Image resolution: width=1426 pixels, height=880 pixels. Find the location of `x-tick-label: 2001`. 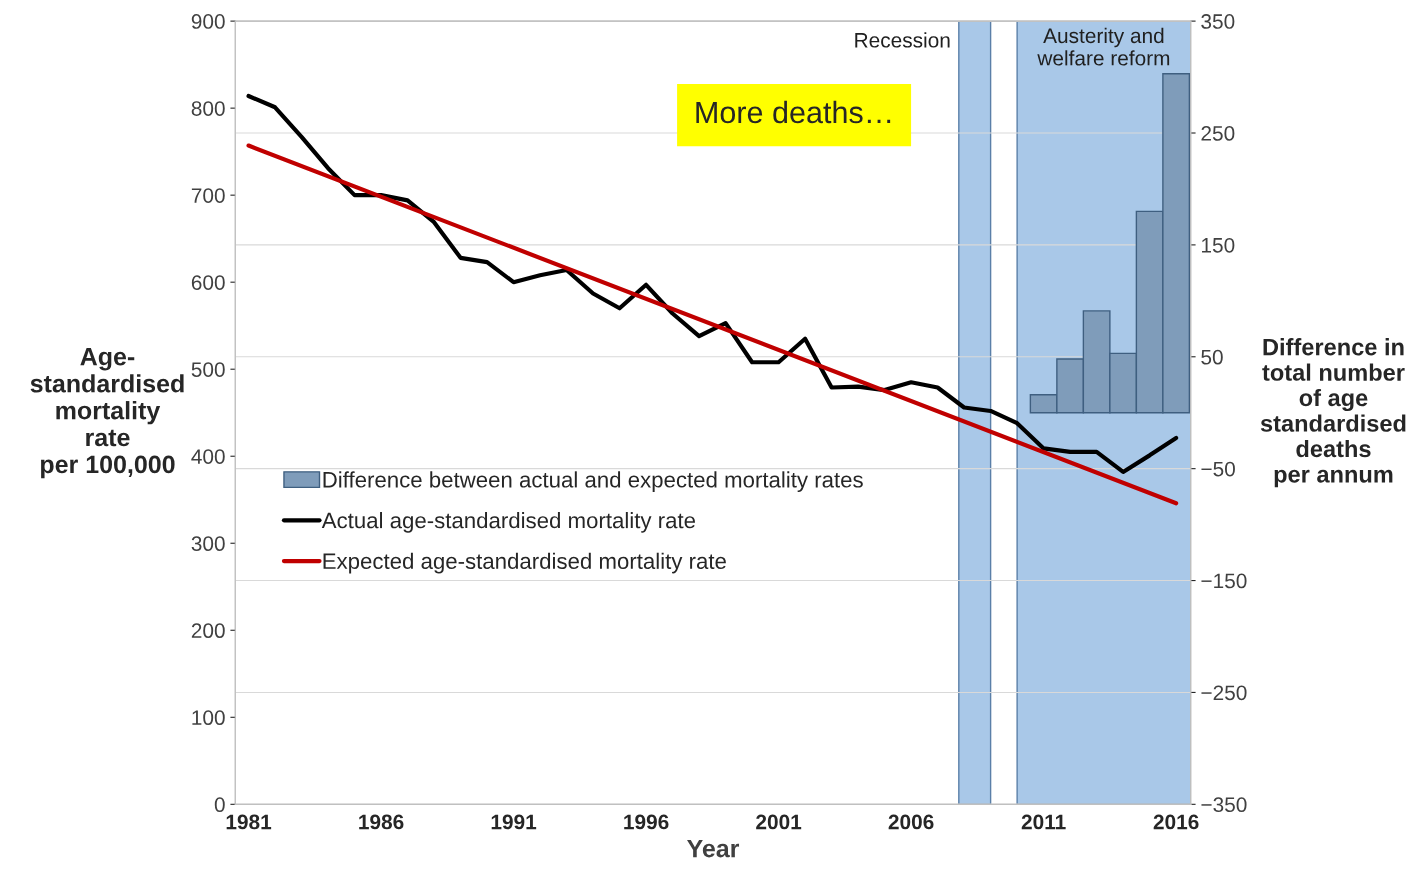

x-tick-label: 2001 is located at coordinates (779, 822).